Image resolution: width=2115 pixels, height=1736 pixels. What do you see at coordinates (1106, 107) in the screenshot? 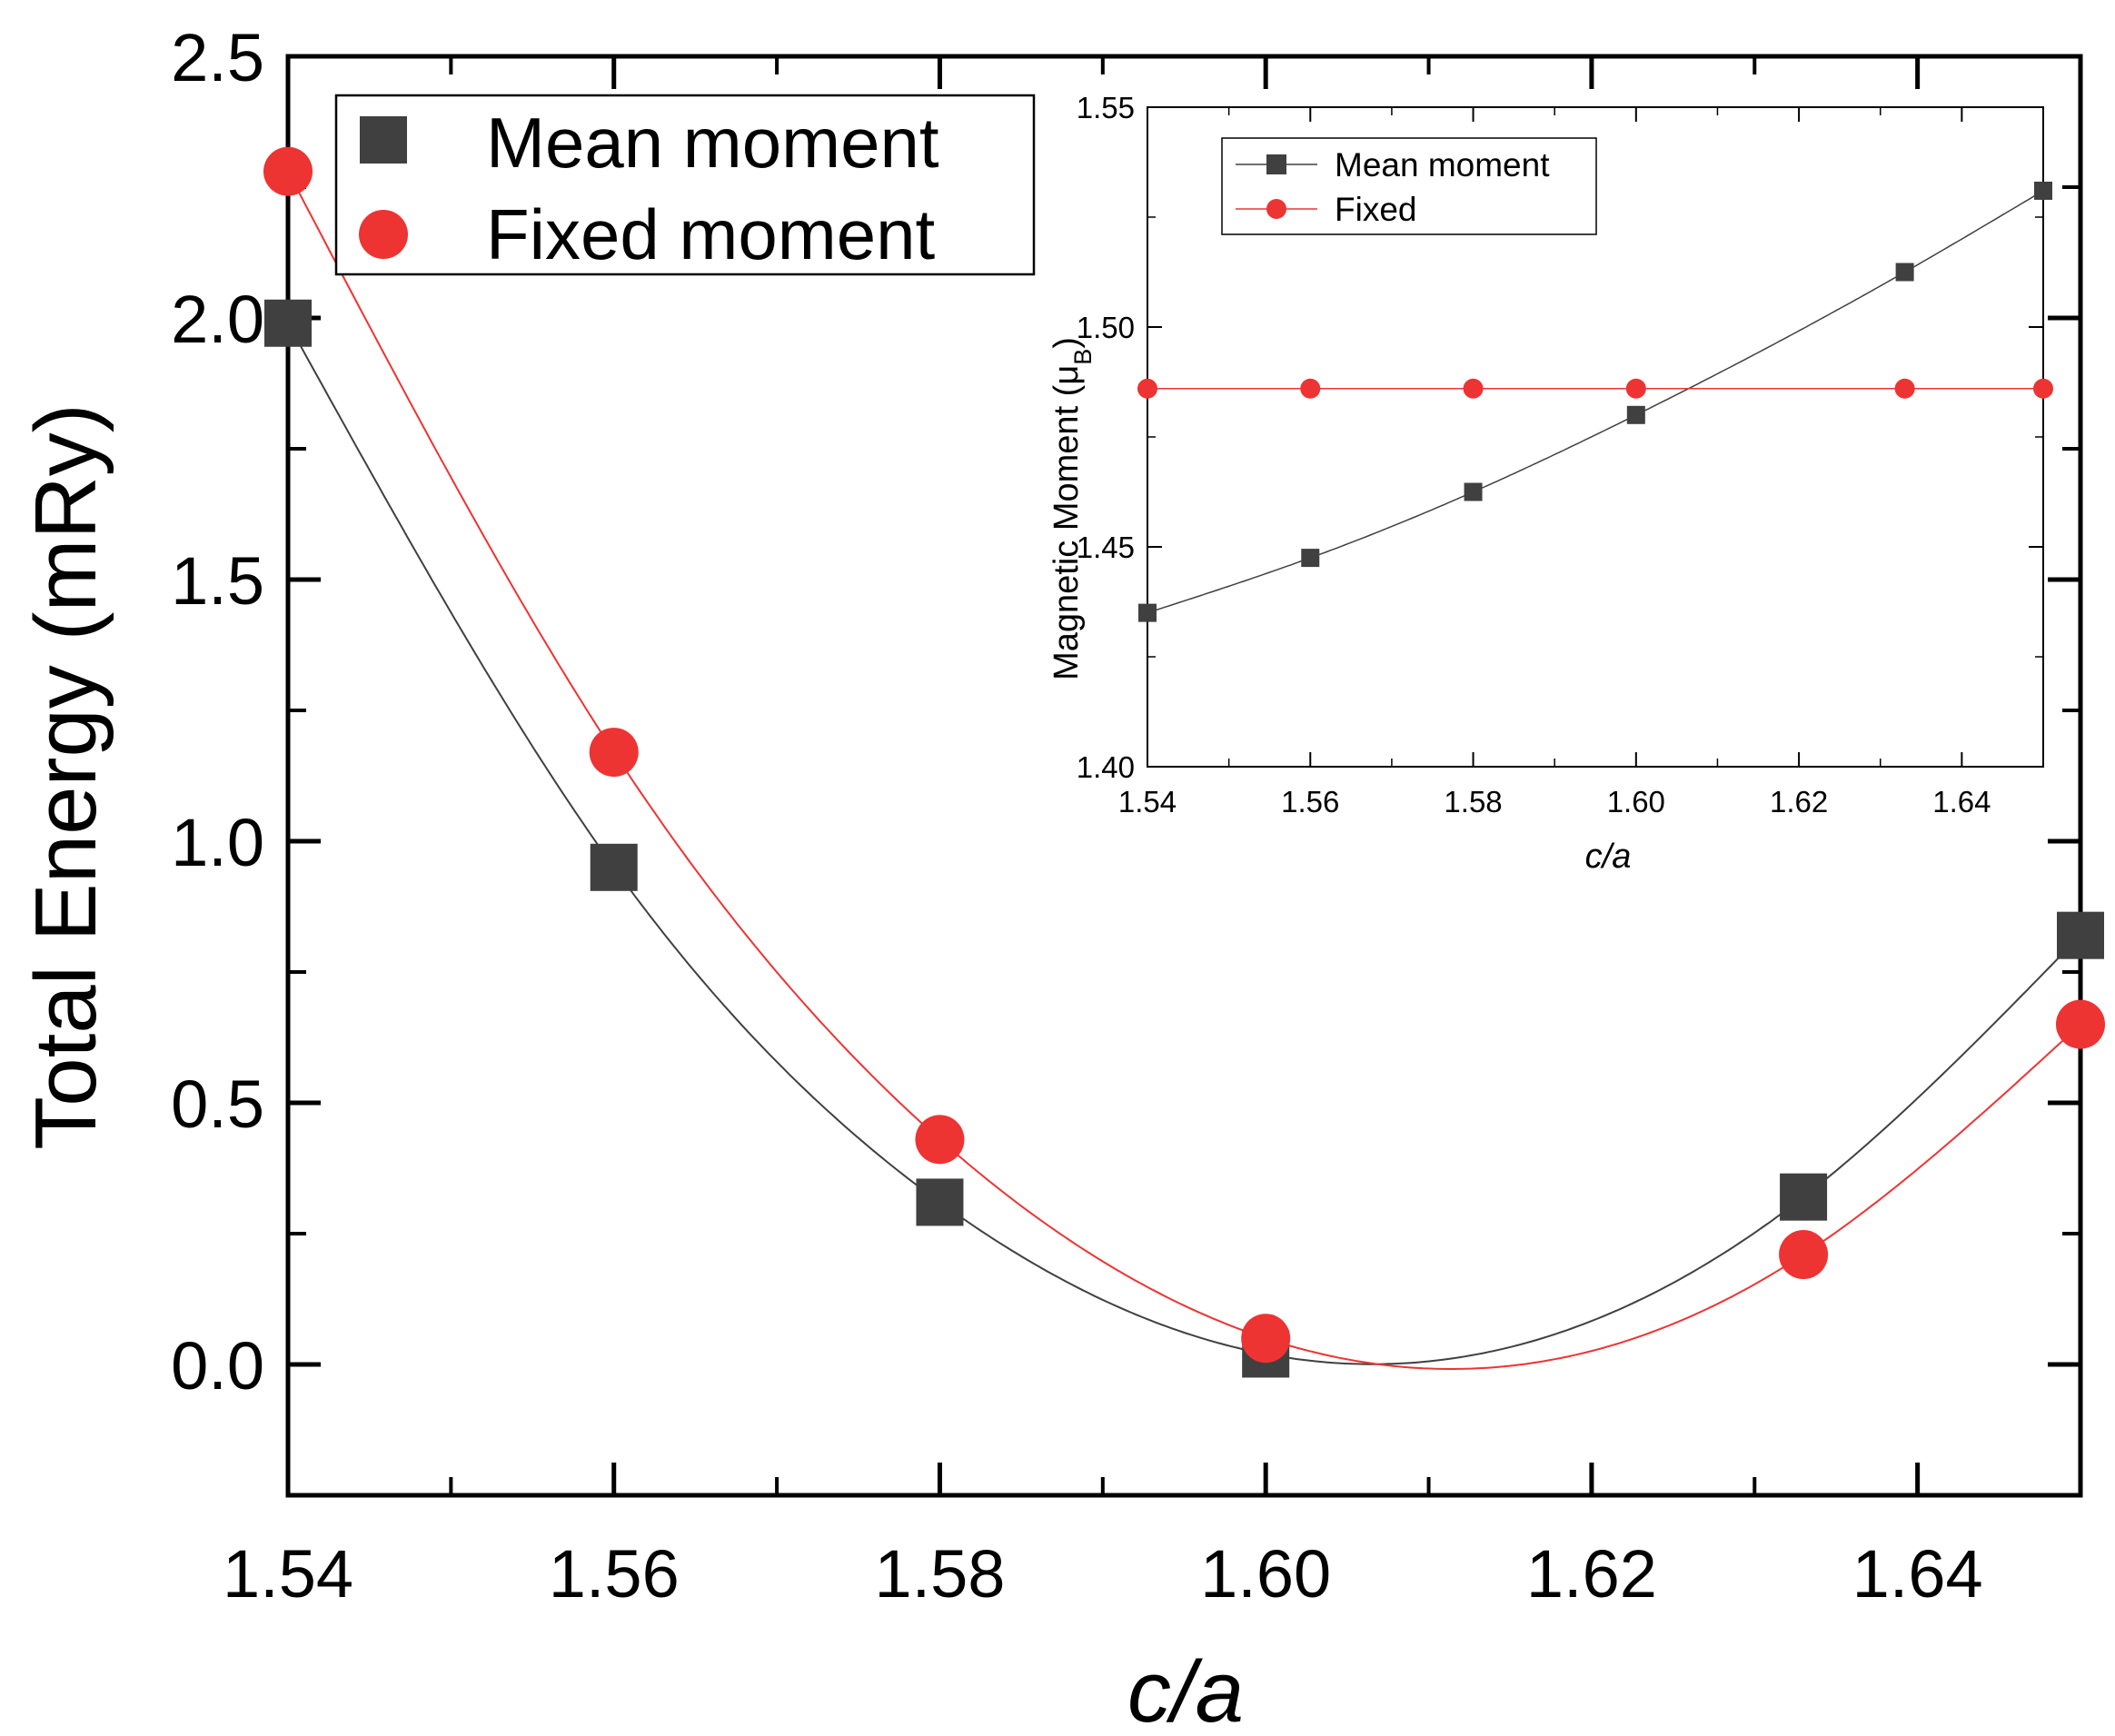
I see `inset-y-tick-label: 1.55` at bounding box center [1106, 107].